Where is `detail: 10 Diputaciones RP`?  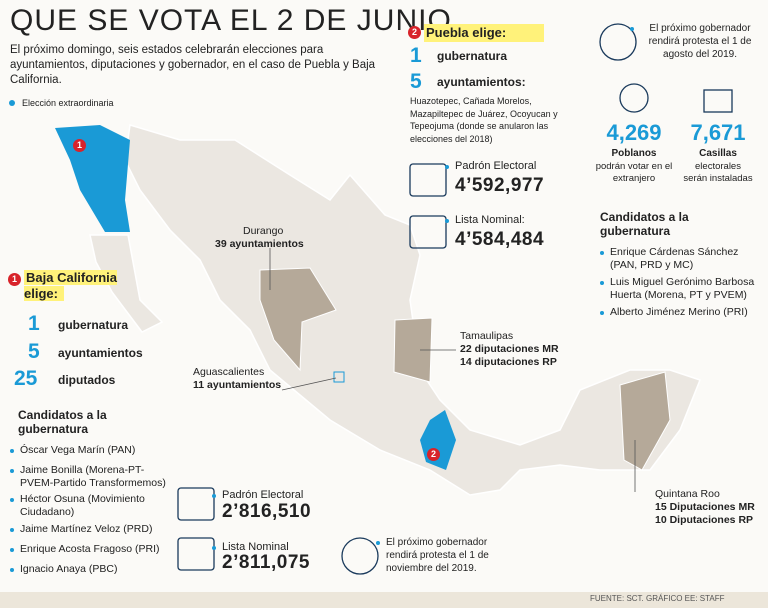 detail: 10 Diputaciones RP is located at coordinates (704, 520).